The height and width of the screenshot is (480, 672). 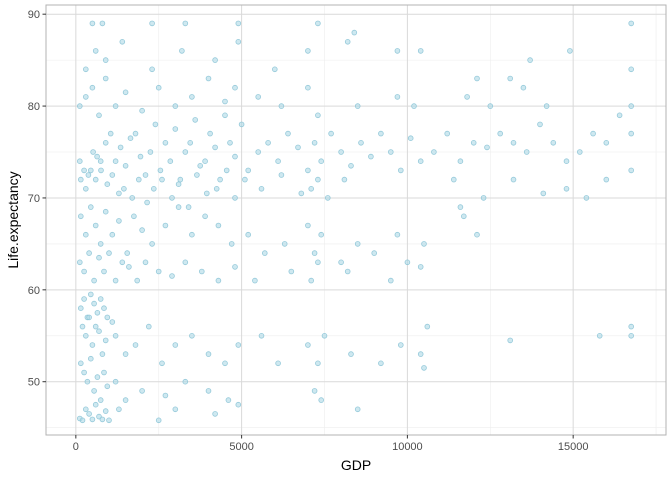 What do you see at coordinates (34, 291) in the screenshot?
I see `y-tick-label: 60` at bounding box center [34, 291].